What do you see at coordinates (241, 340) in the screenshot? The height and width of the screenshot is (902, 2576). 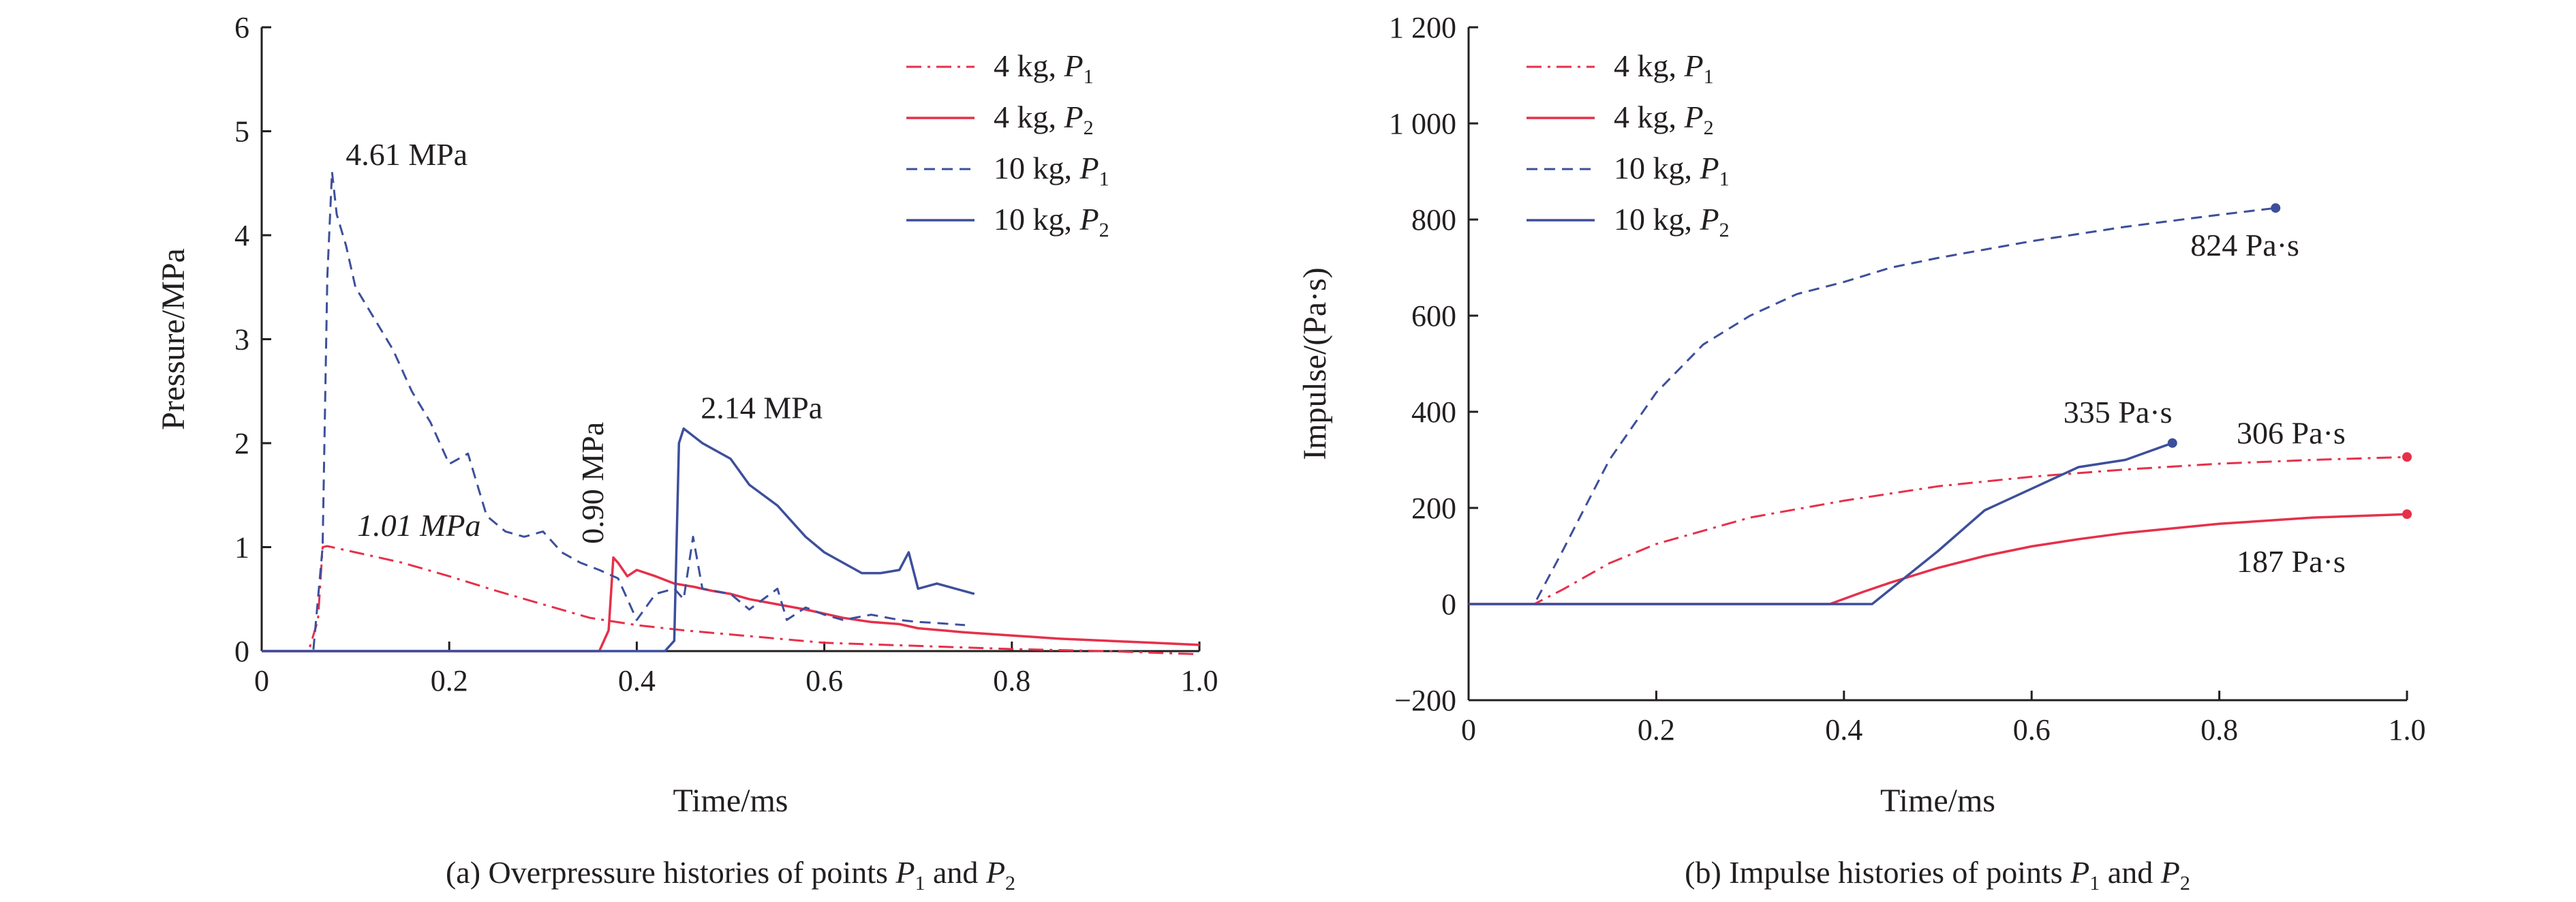 I see `y-tick-label: 3` at bounding box center [241, 340].